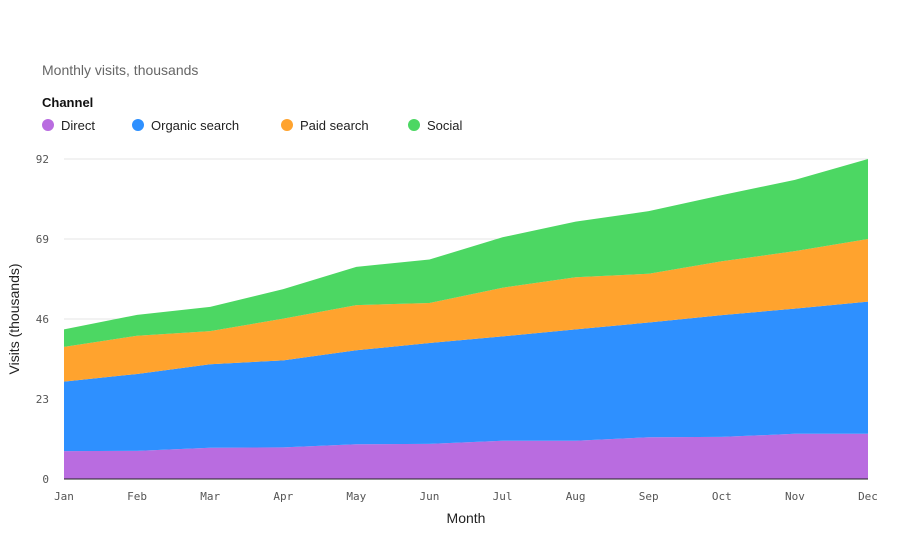 The height and width of the screenshot is (553, 900). What do you see at coordinates (252, 125) in the screenshot?
I see `legend: Direct Organic search Paid search Social` at bounding box center [252, 125].